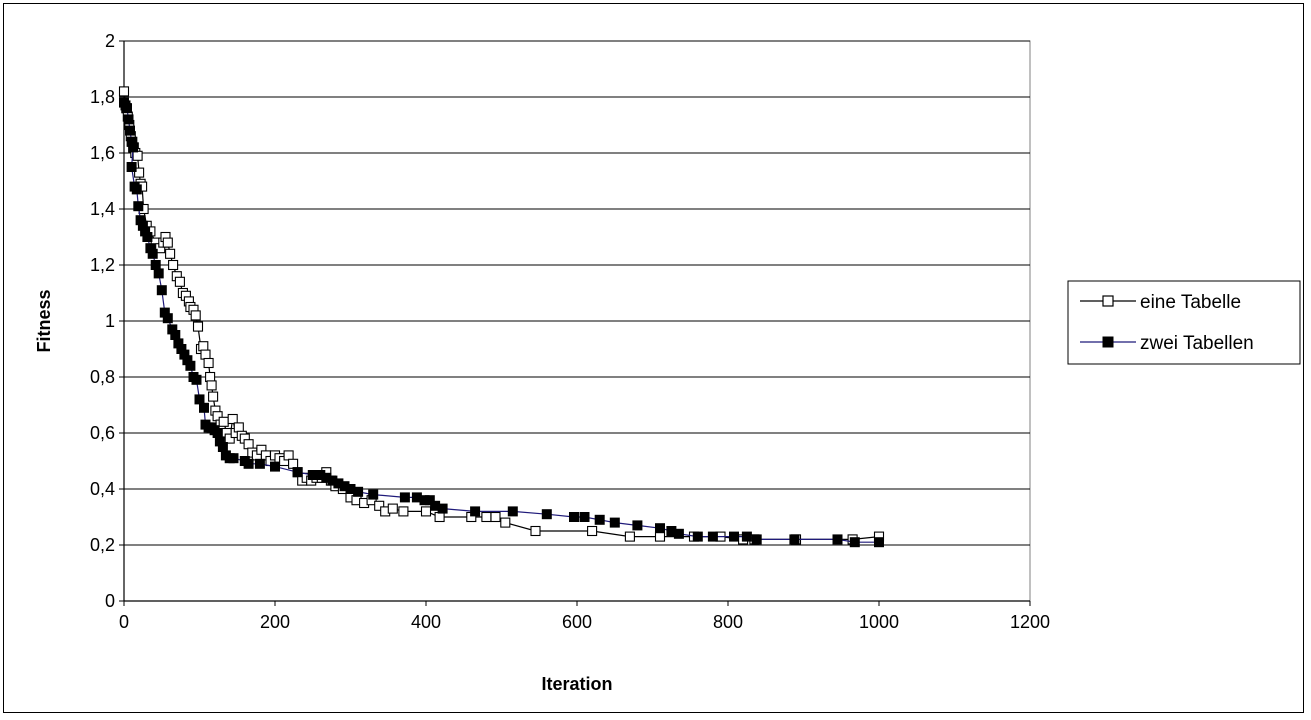 This screenshot has width=1311, height=720. I want to click on y-tick-label: 1,8, so click(102, 97).